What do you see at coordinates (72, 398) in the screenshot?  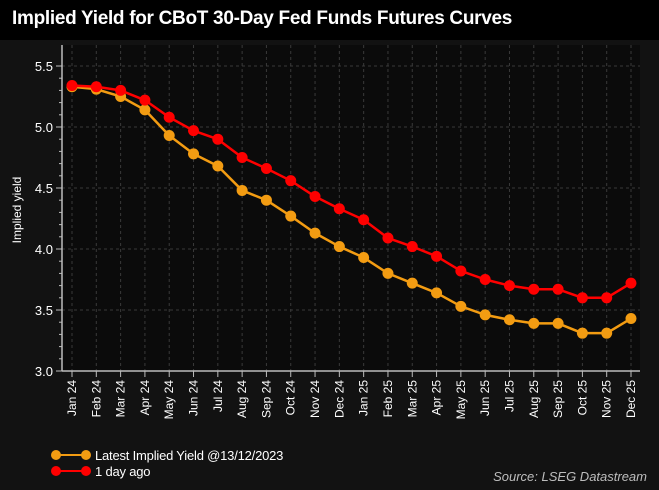 I see `x-tick-label: Jan 24` at bounding box center [72, 398].